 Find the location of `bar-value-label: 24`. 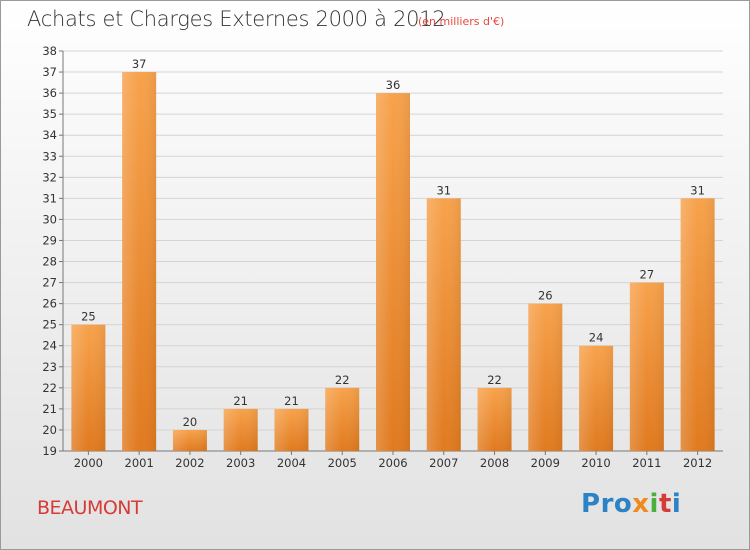

bar-value-label: 24 is located at coordinates (596, 338).